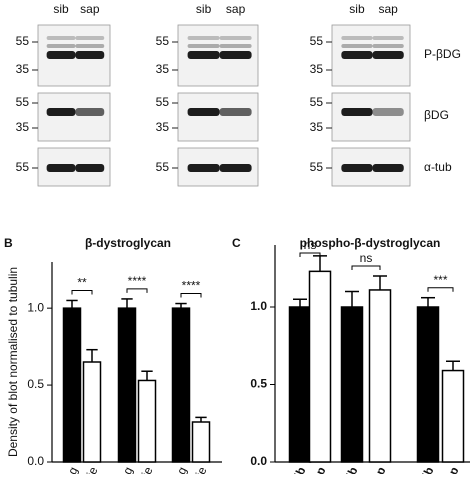 This screenshot has width=474, height=479. Describe the element at coordinates (13, 362) in the screenshot. I see `y-axis-label: Density of blot normalised to tubulin` at that location.